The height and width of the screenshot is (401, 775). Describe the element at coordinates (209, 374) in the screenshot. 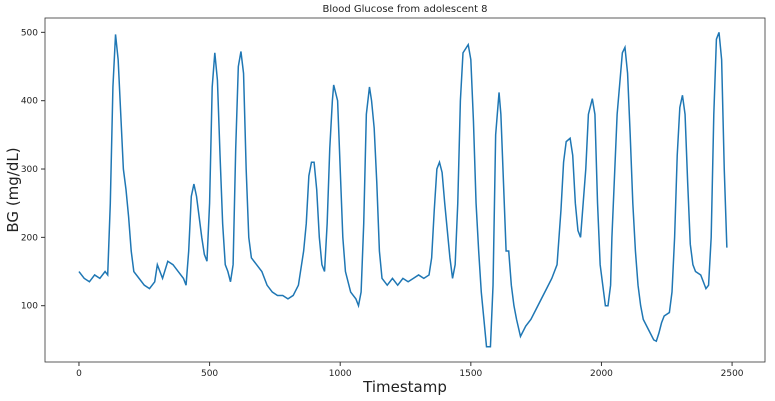

I see `x-tick-label: 500` at that location.